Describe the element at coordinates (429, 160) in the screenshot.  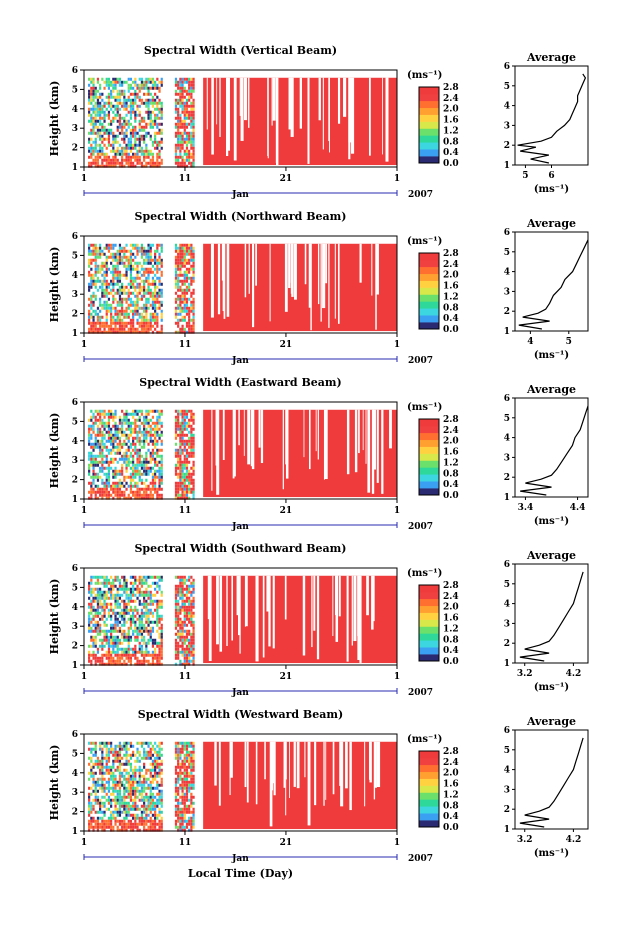
I see `colorbar-swatch` at that location.